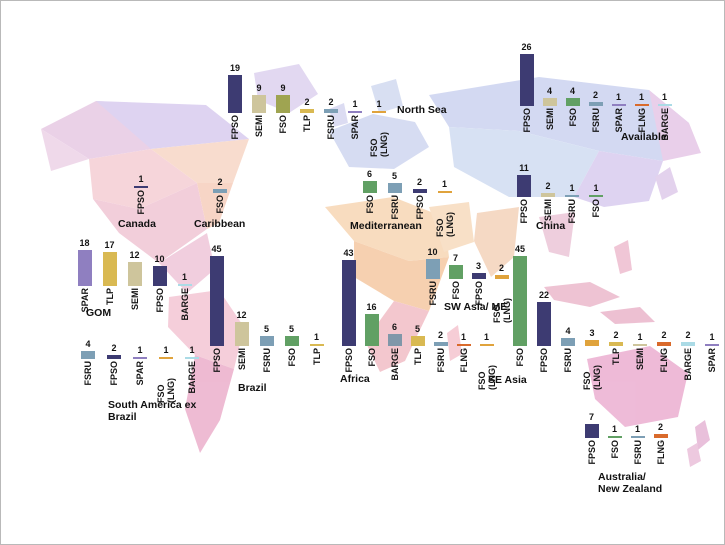 The image size is (725, 545). What do you see at coordinates (591, 417) in the screenshot?
I see `bar-value: 7` at bounding box center [591, 417].